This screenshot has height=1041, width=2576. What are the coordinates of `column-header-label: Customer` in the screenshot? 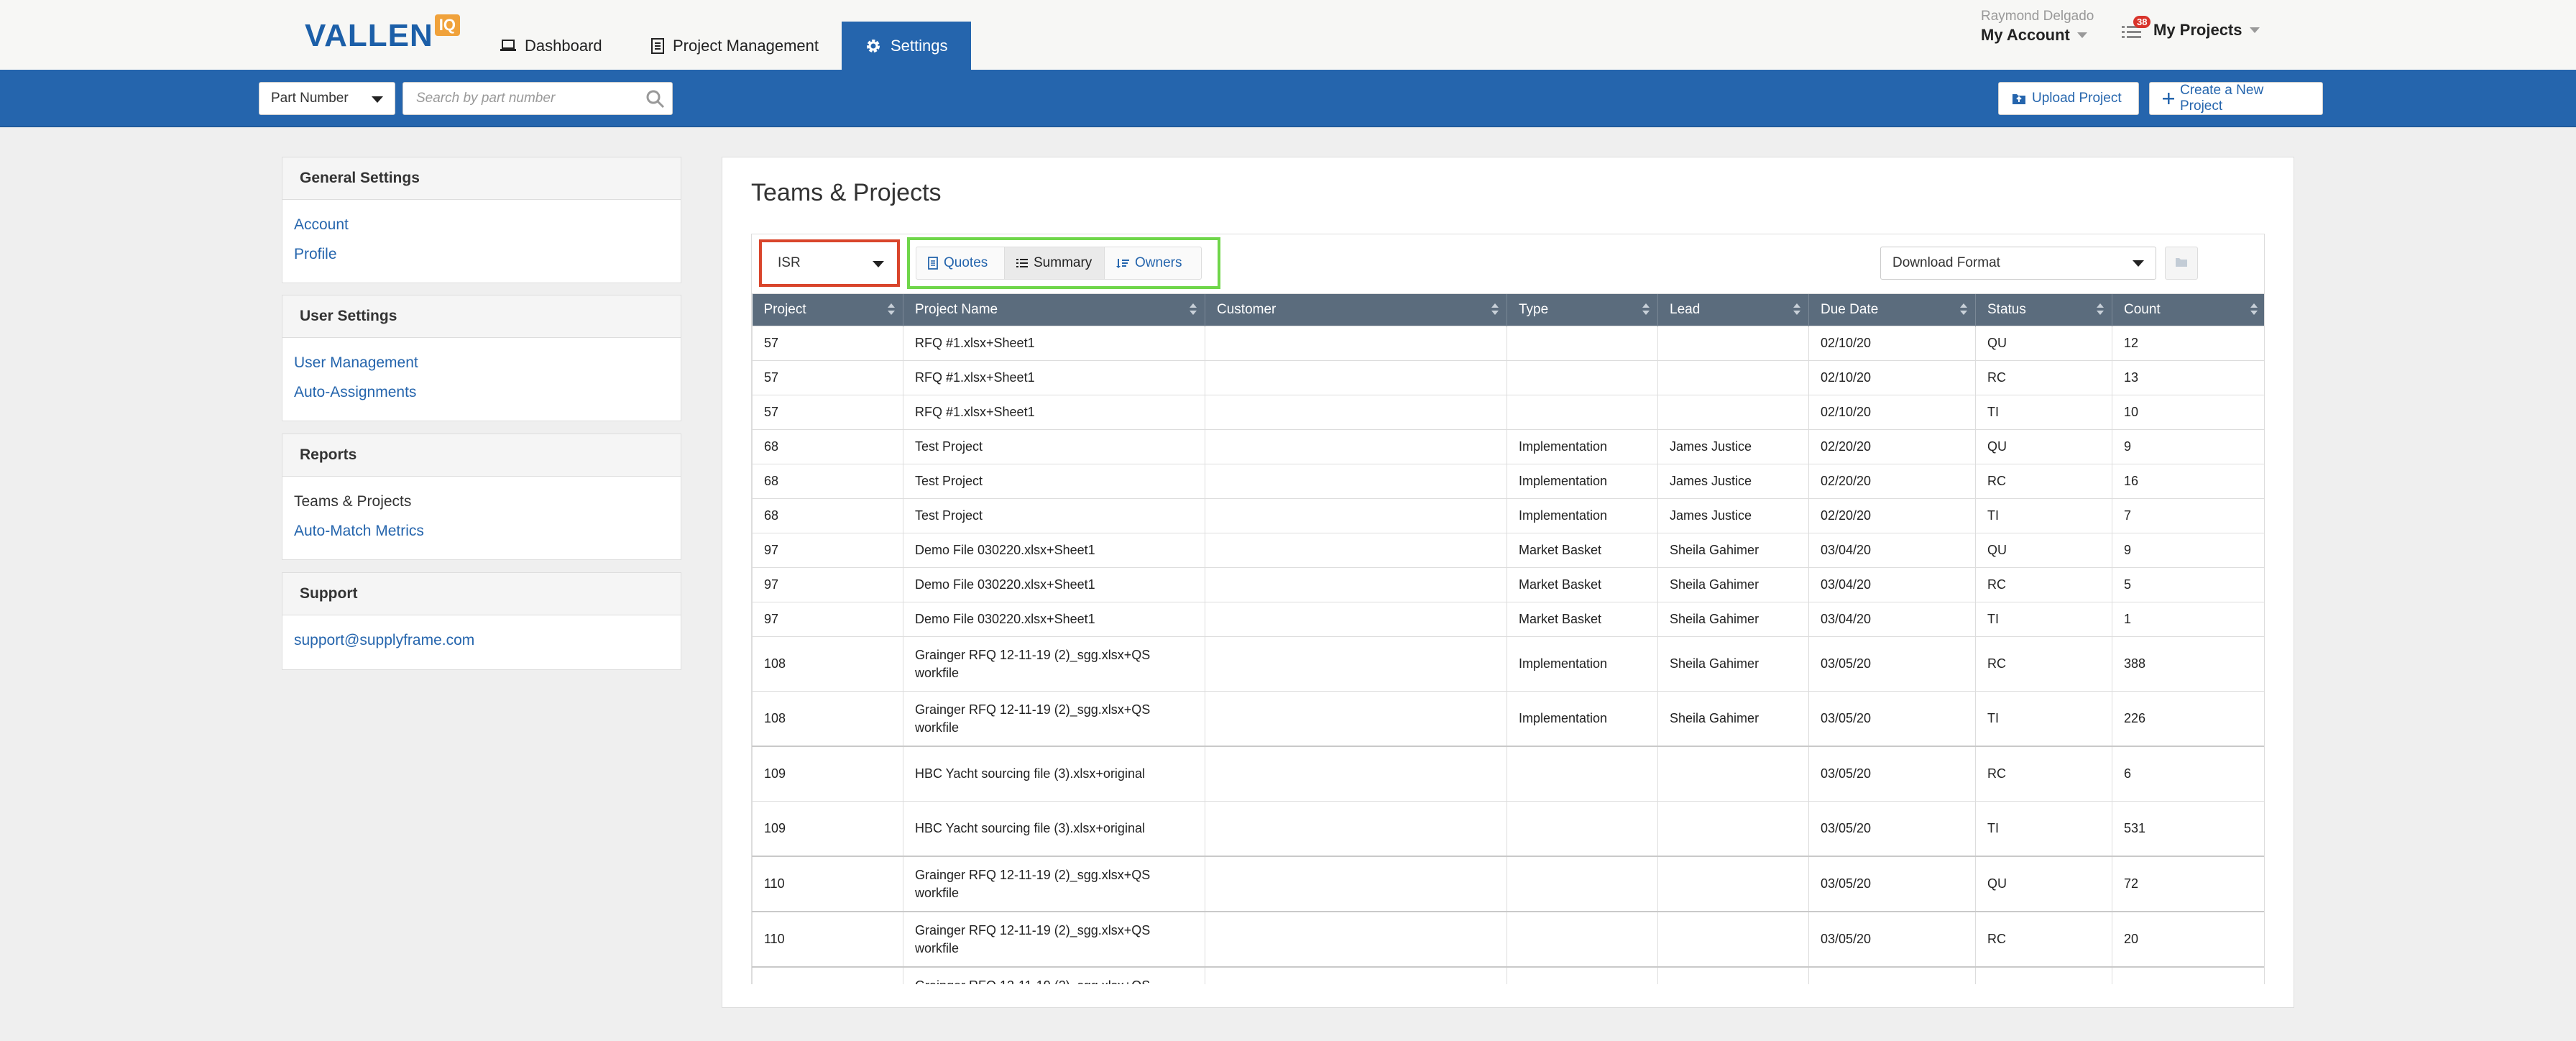 It's located at (1246, 309).